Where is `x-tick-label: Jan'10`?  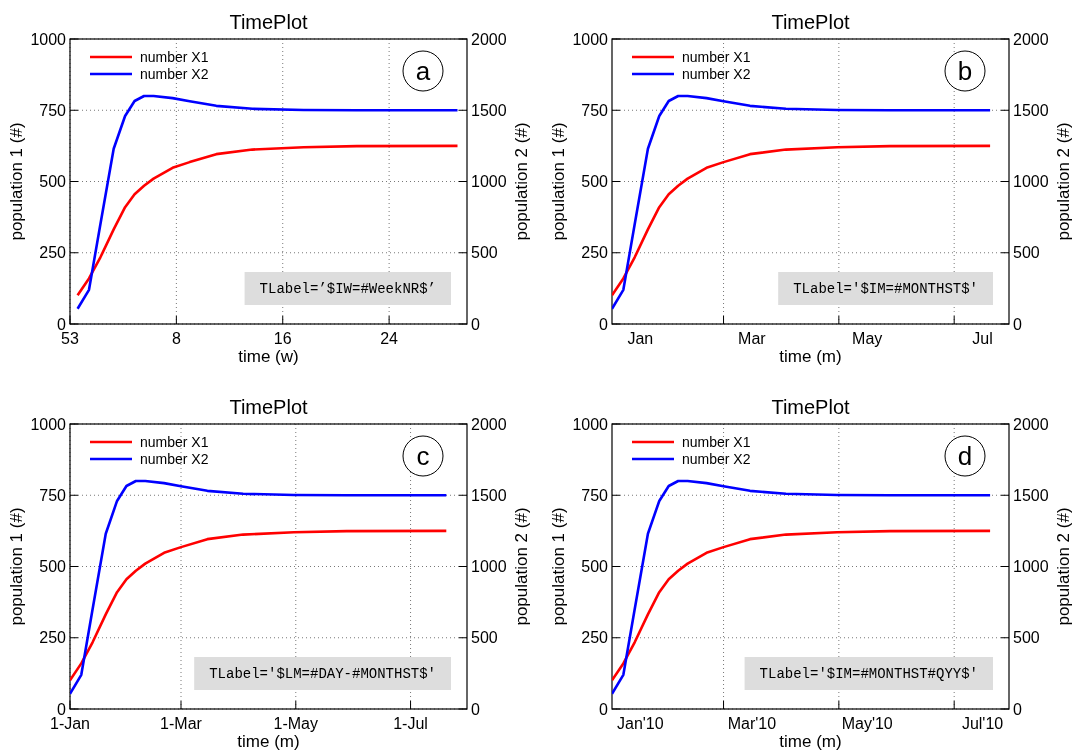 x-tick-label: Jan'10 is located at coordinates (640, 723).